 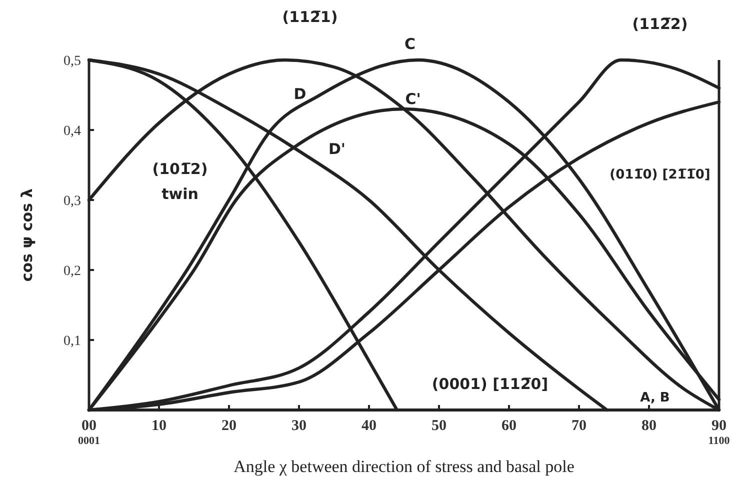 What do you see at coordinates (410, 44) in the screenshot?
I see `text: C` at bounding box center [410, 44].